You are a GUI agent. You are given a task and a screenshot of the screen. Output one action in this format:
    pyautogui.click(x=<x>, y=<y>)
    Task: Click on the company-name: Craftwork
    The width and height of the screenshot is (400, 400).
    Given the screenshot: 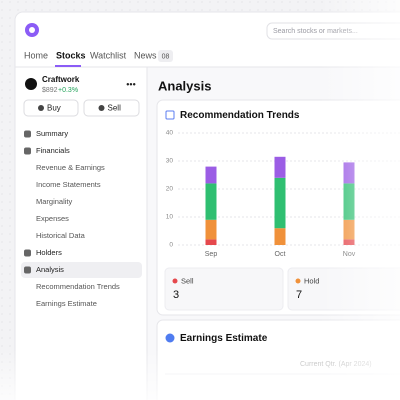 What is the action you would take?
    pyautogui.click(x=61, y=79)
    